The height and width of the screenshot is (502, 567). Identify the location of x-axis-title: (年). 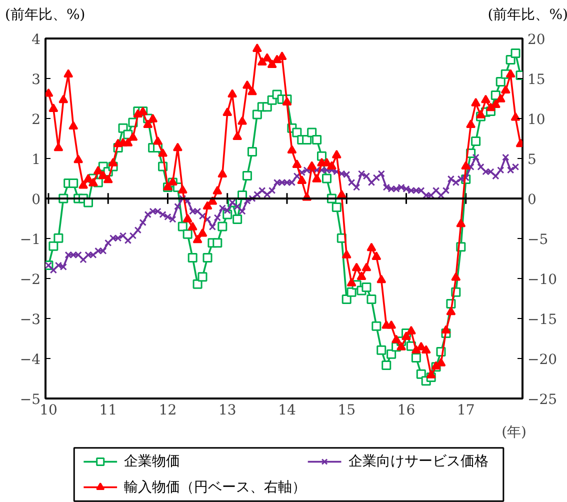
(514, 432).